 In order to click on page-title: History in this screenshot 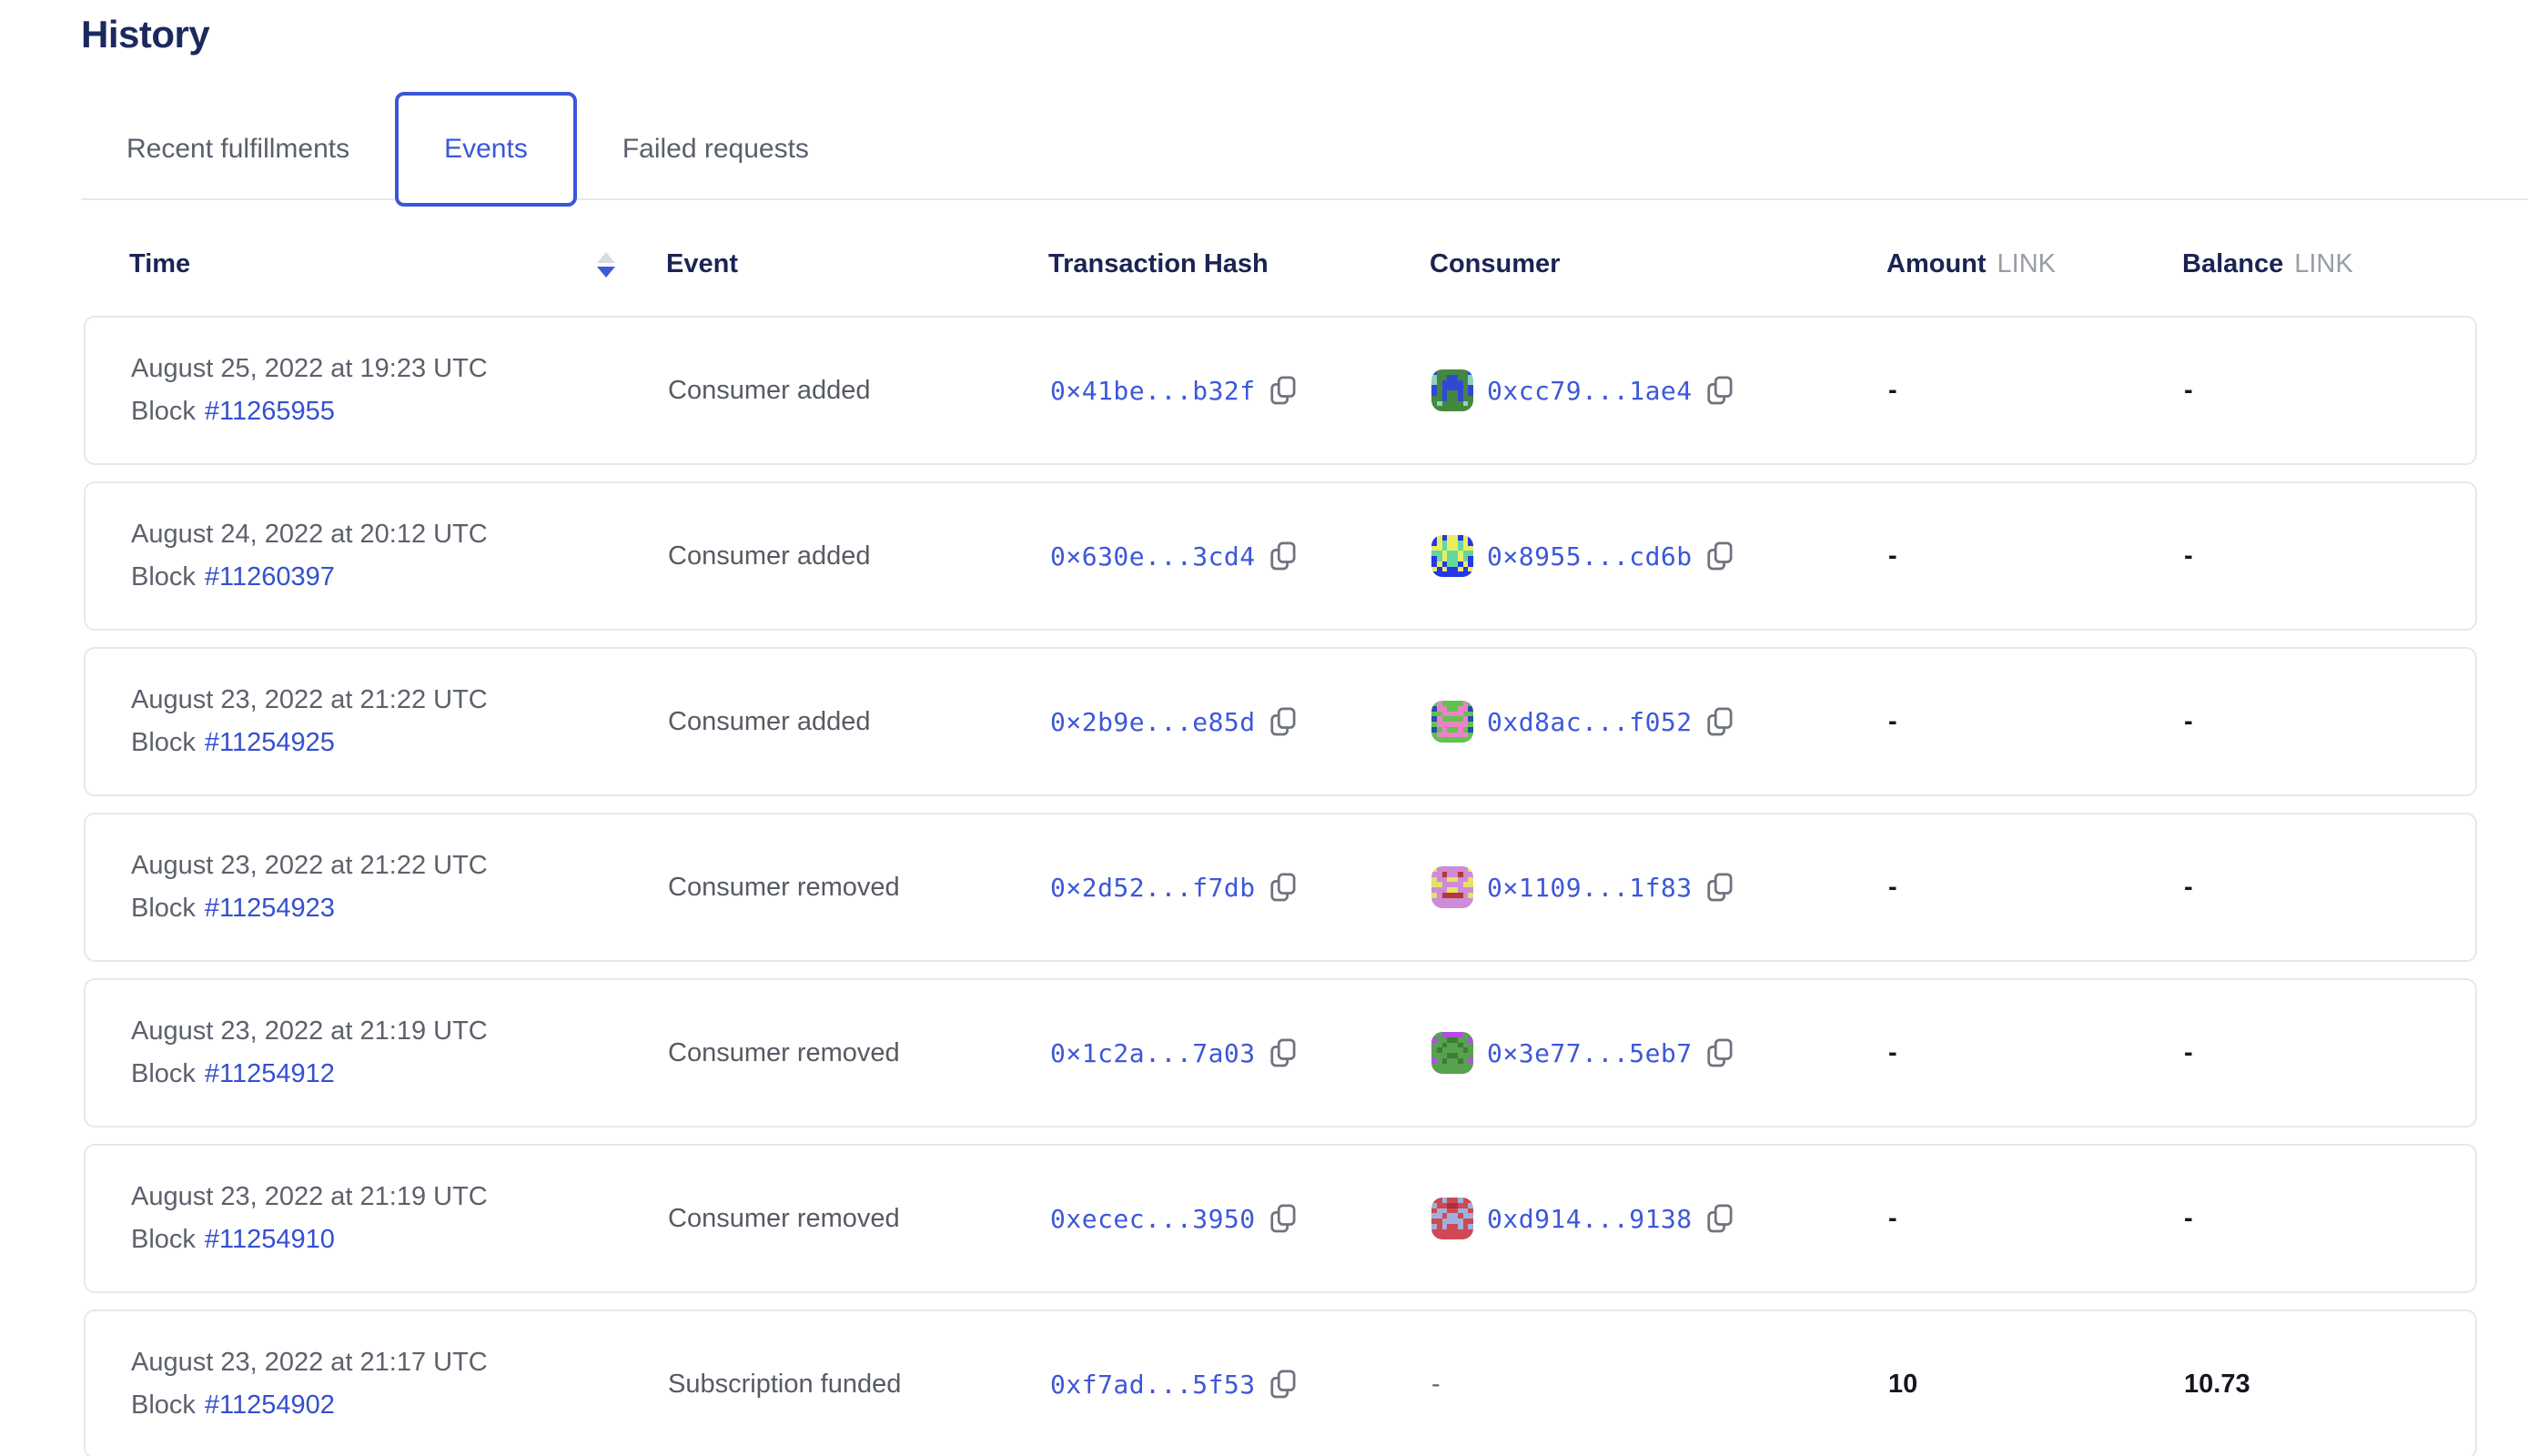, I will do `click(145, 34)`.